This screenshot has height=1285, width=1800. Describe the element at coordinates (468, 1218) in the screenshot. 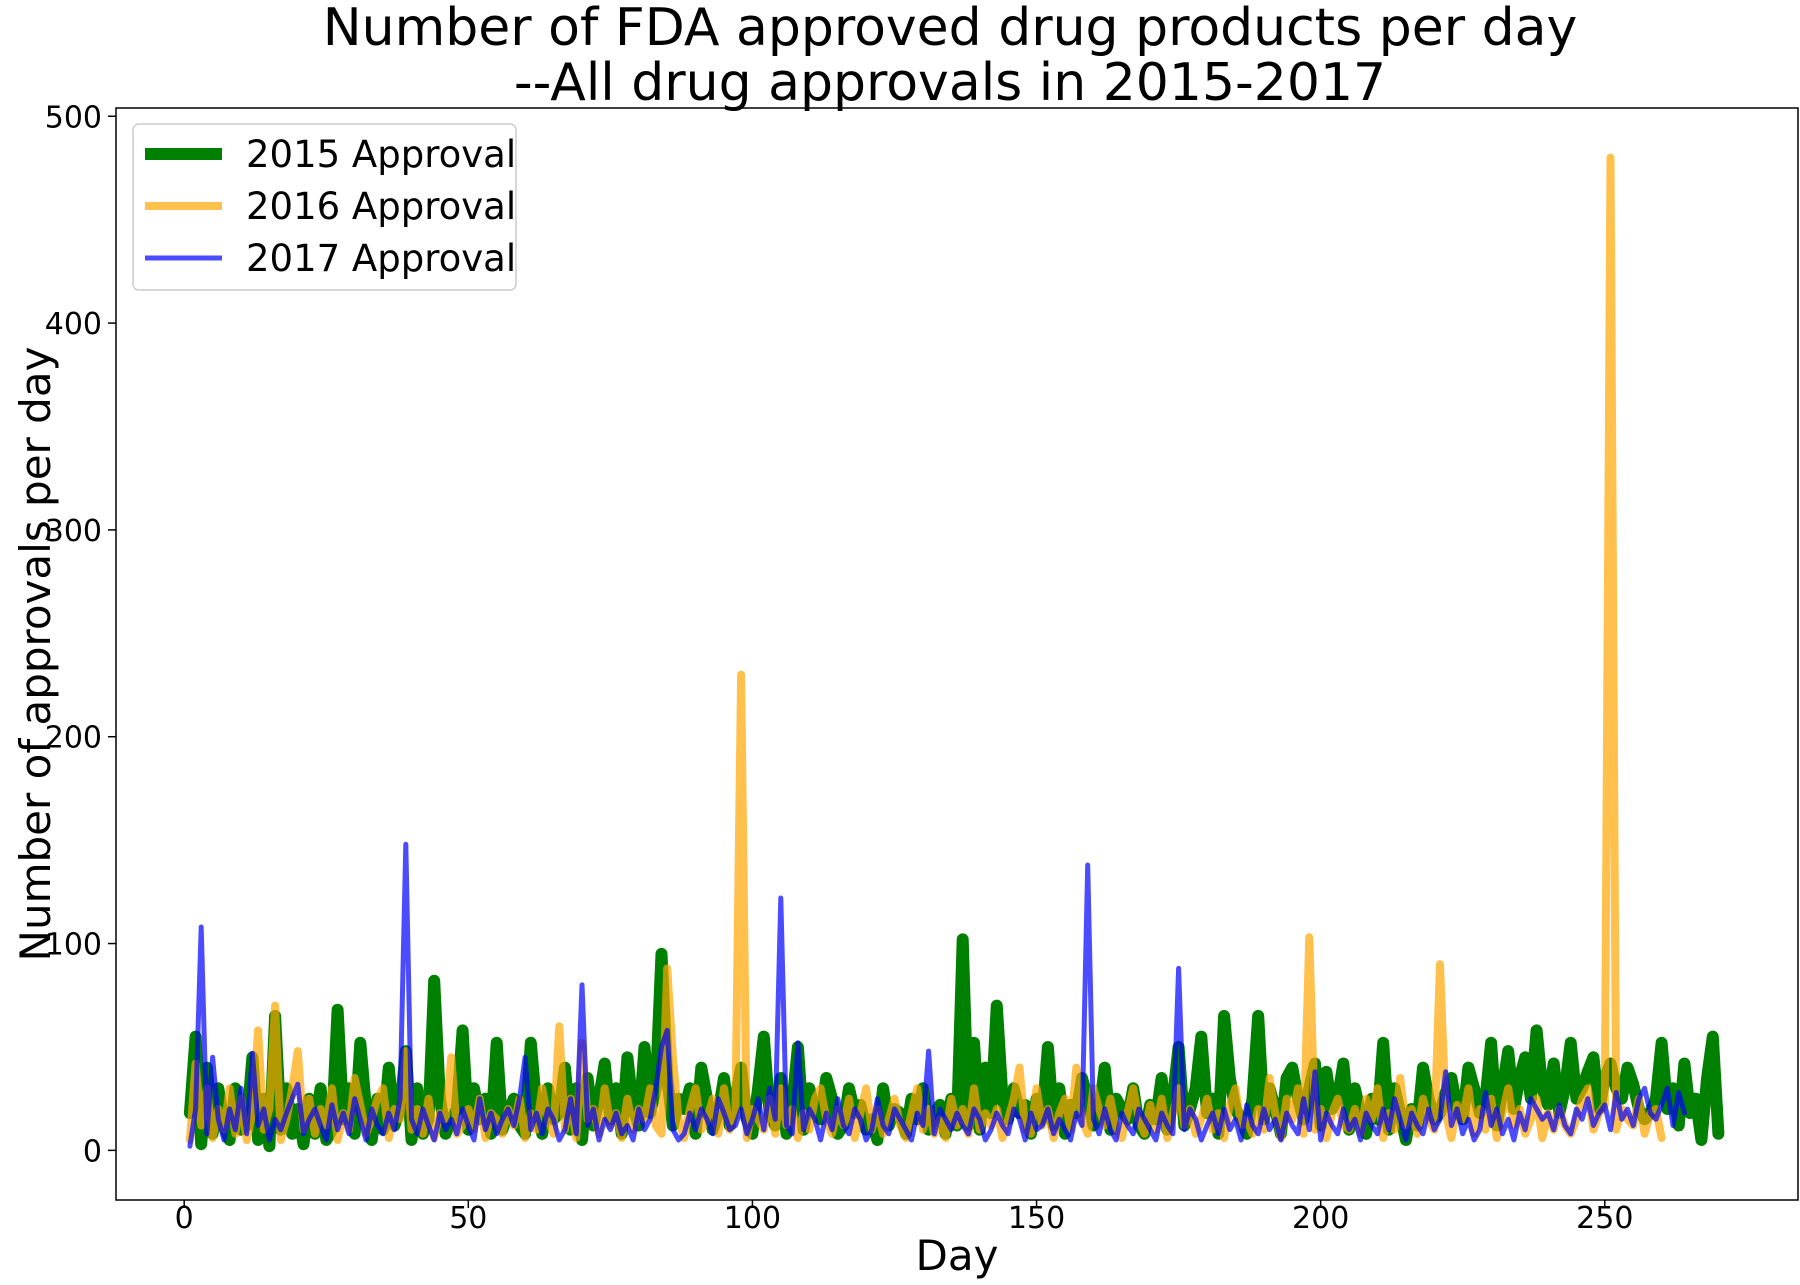

I see `x-tick-label: 50` at that location.